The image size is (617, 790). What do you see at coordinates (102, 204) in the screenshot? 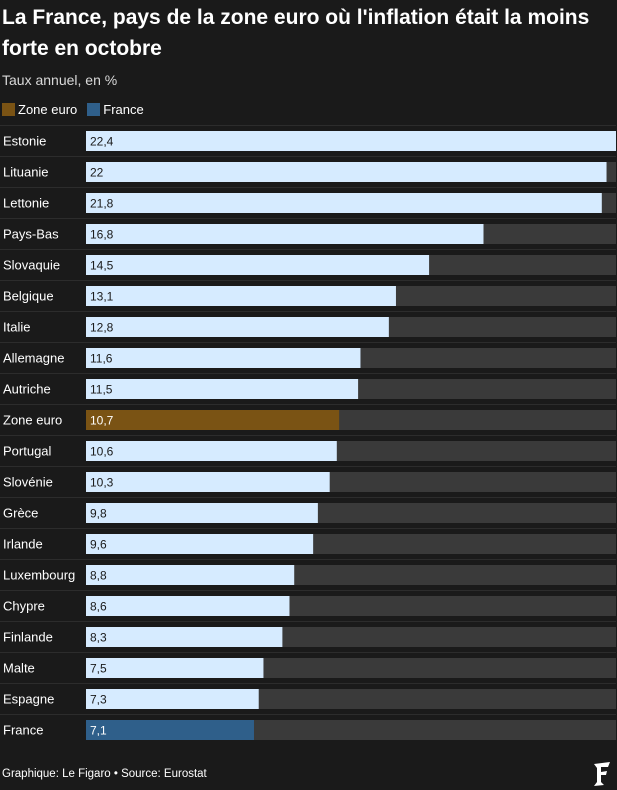
I see `value-label: 21,8` at bounding box center [102, 204].